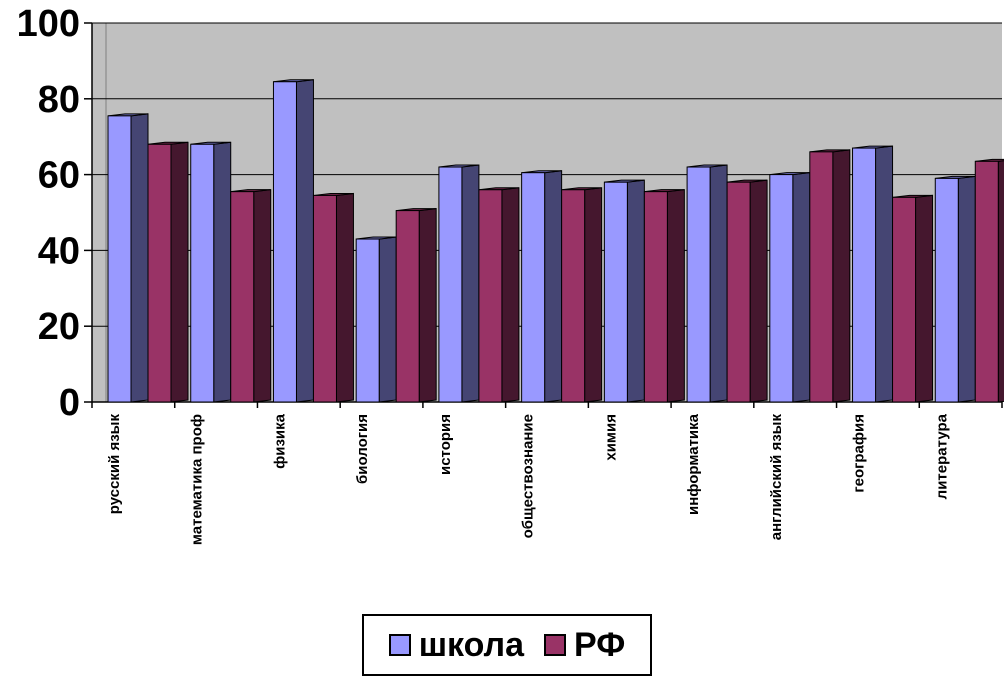 The image size is (1004, 679). What do you see at coordinates (362, 449) in the screenshot?
I see `x-tick-label: биология` at bounding box center [362, 449].